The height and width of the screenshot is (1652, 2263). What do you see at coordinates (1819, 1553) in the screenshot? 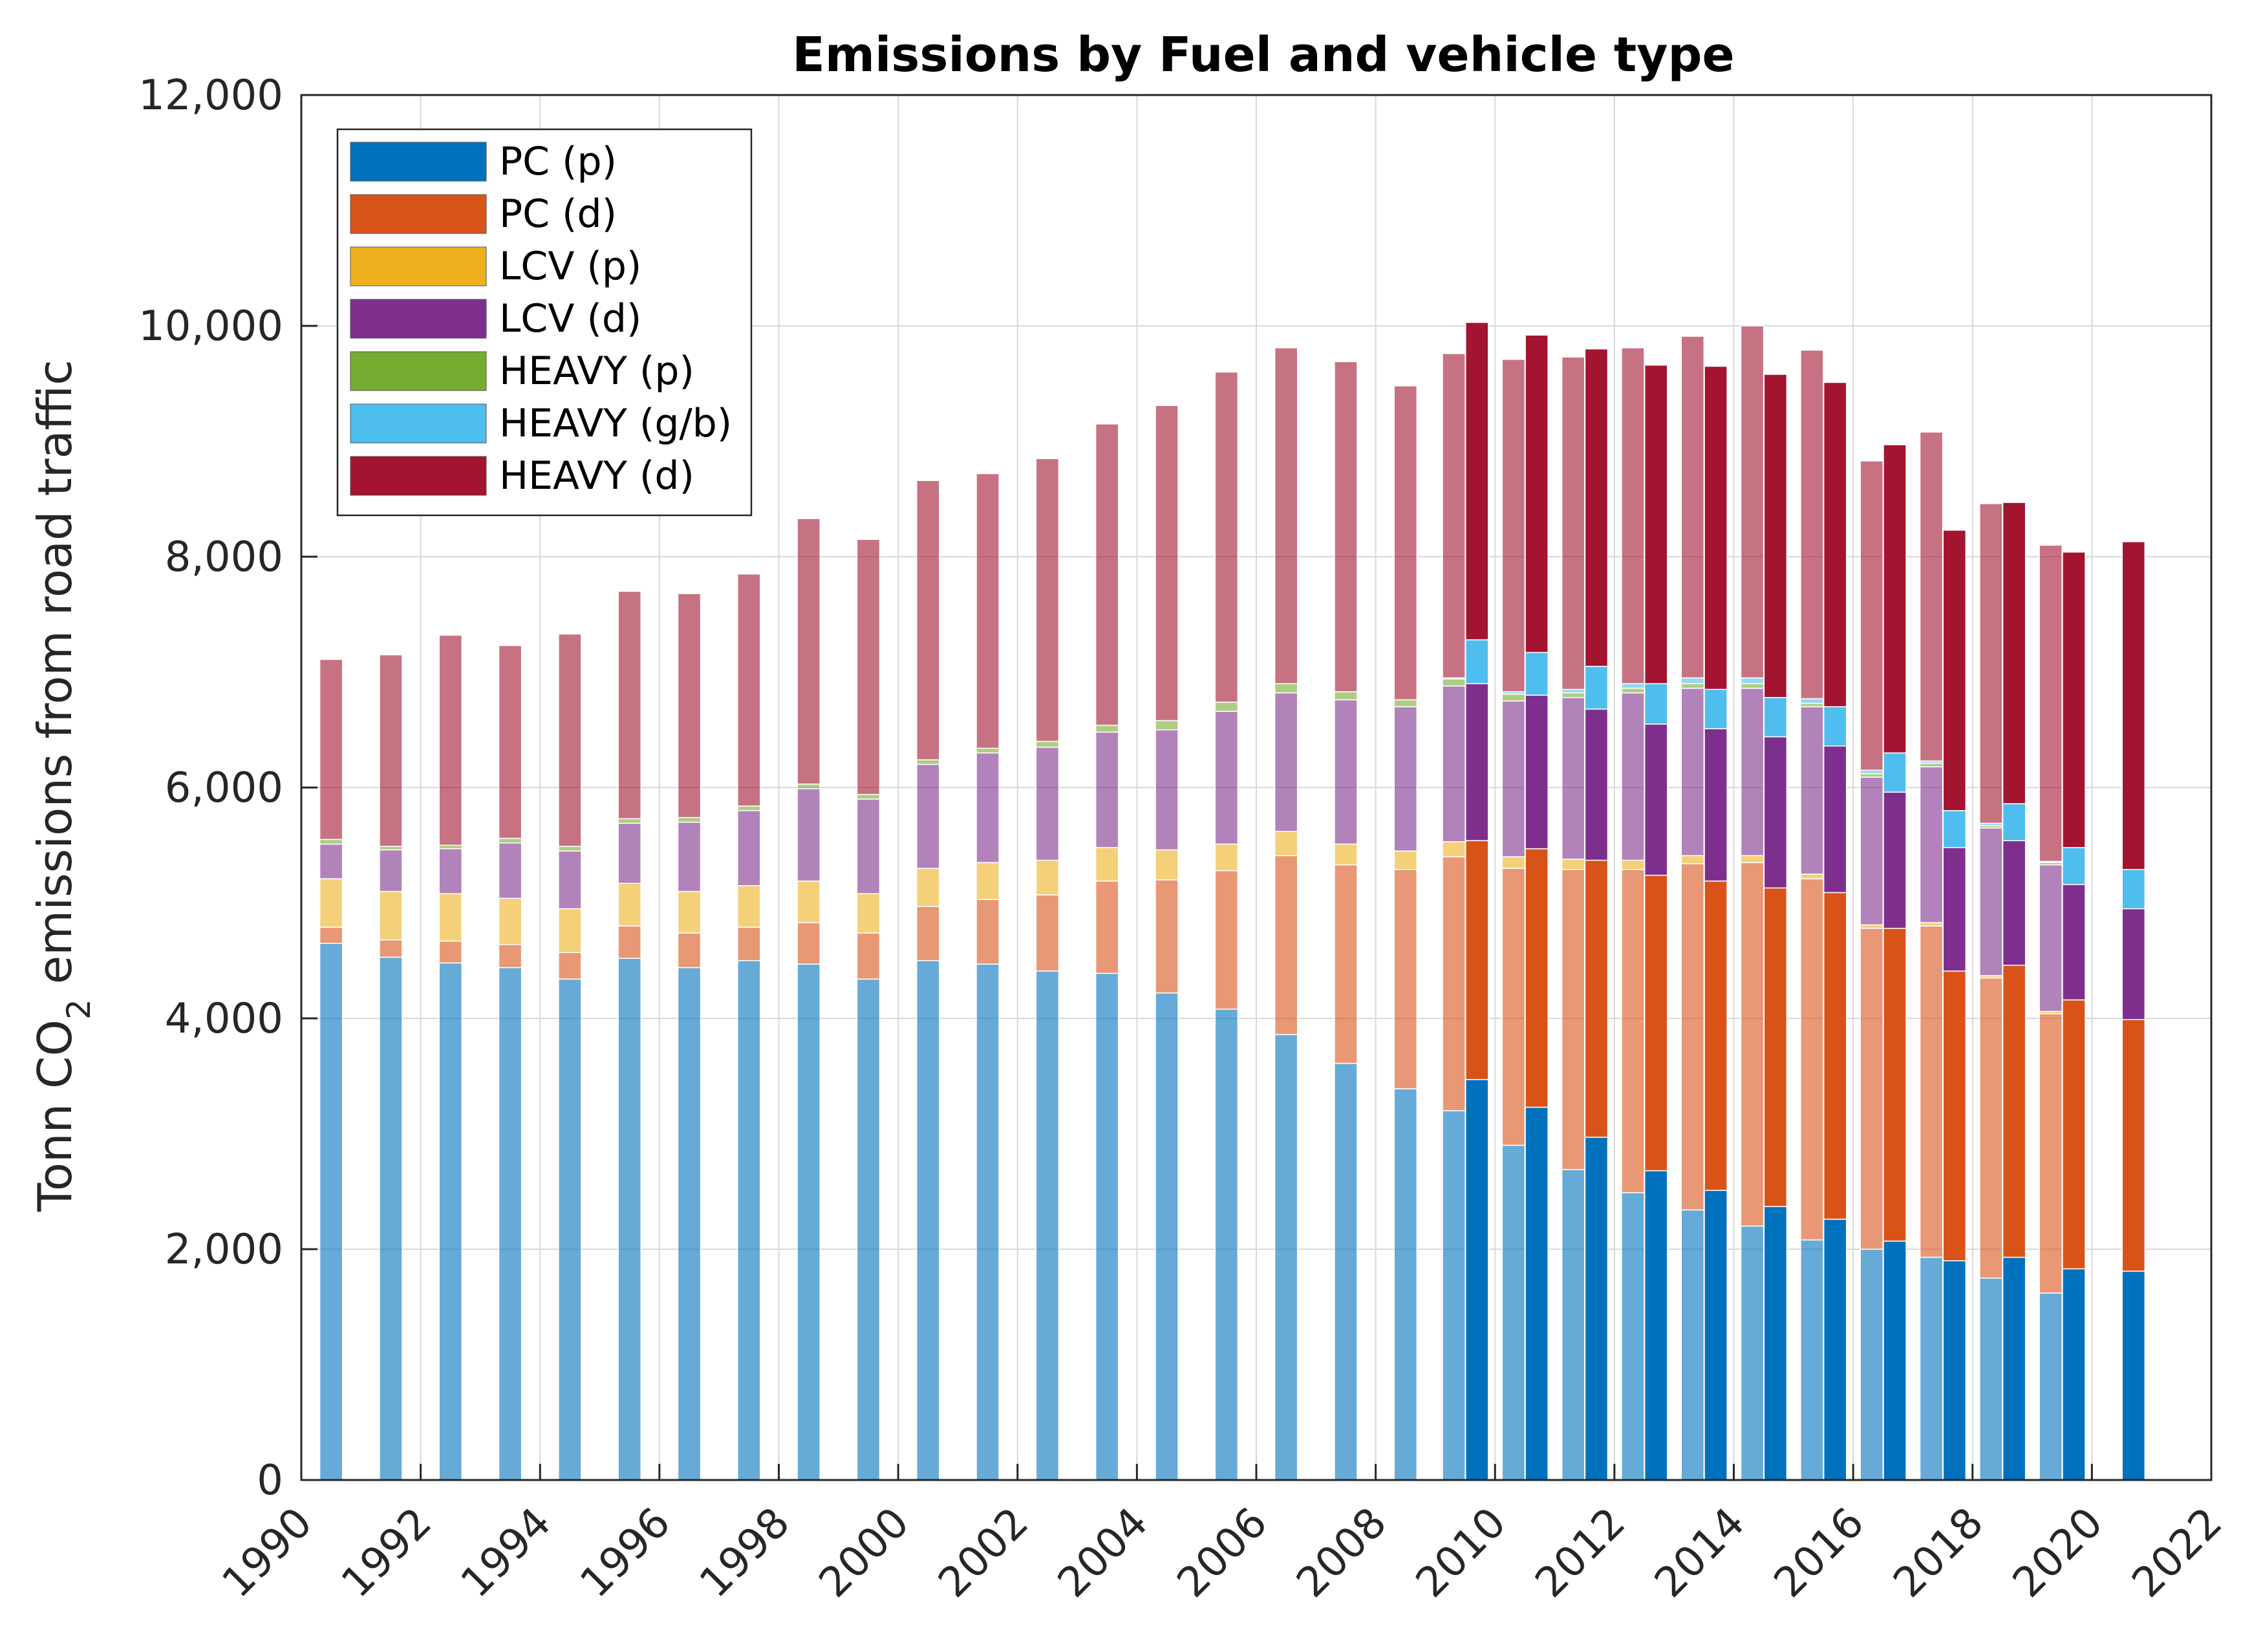
I see `x-tick-label: 2016` at bounding box center [1819, 1553].